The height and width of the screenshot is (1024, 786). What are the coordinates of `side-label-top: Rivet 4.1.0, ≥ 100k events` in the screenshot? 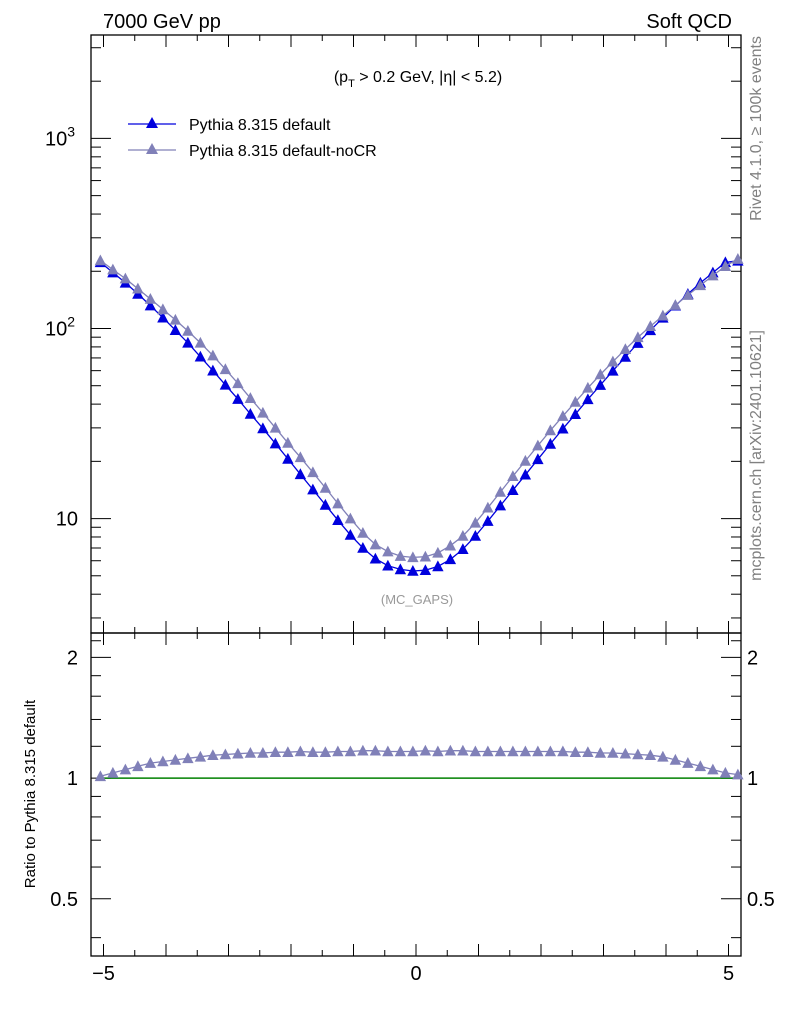 It's located at (756, 128).